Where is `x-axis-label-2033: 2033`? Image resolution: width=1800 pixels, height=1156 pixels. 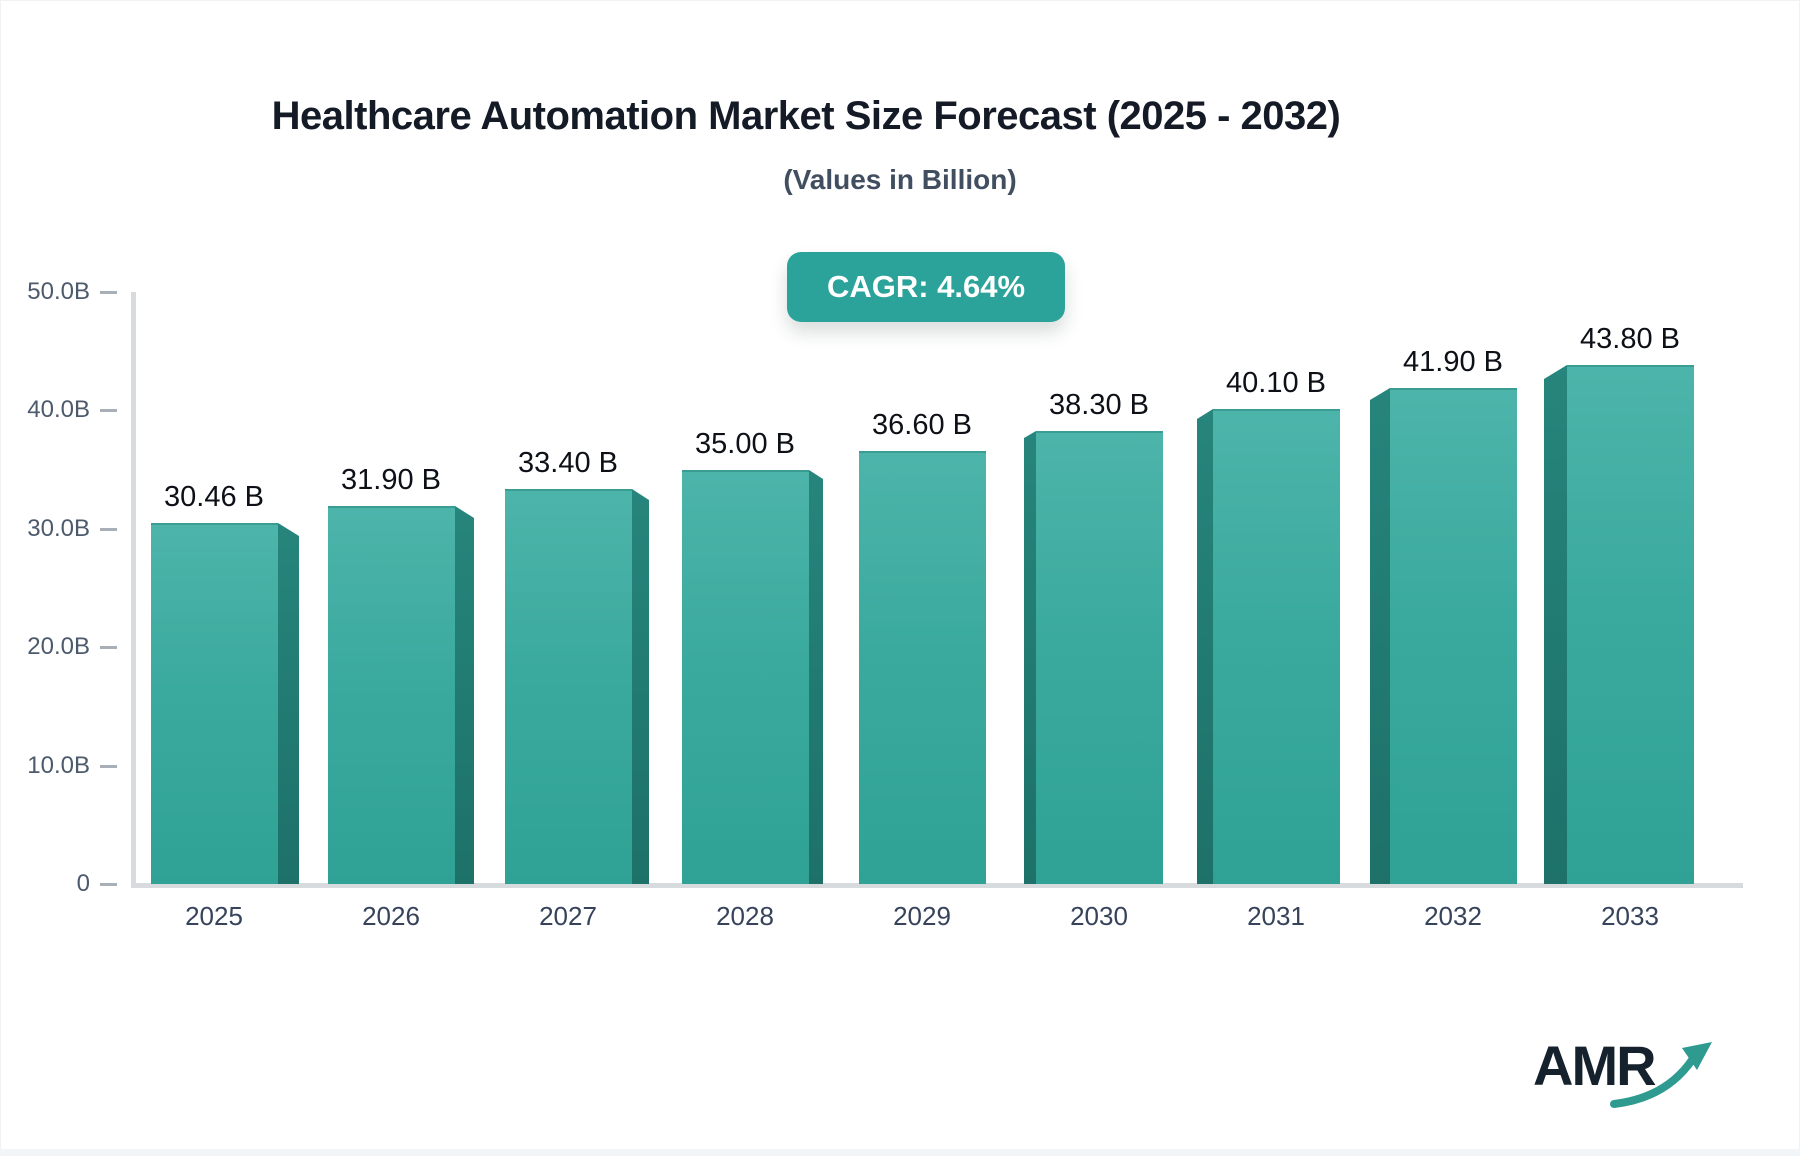 x-axis-label-2033: 2033 is located at coordinates (1630, 916).